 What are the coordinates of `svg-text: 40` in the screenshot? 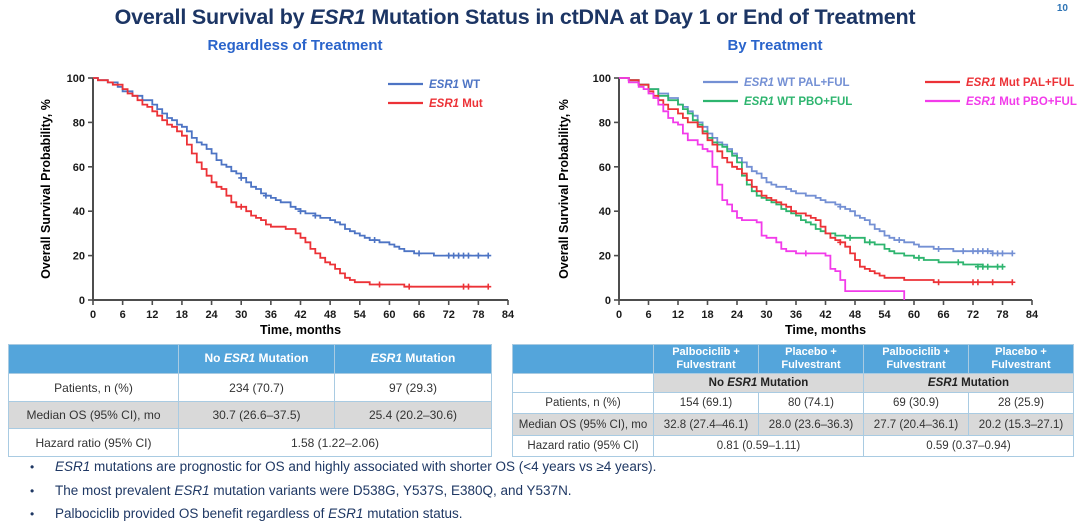 It's located at (605, 212).